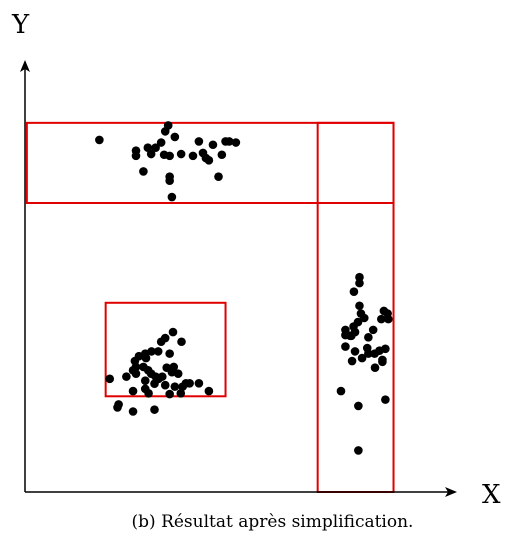 Image resolution: width=507 pixels, height=544 pixels. Describe the element at coordinates (491, 495) in the screenshot. I see `x-axis-label: X` at that location.